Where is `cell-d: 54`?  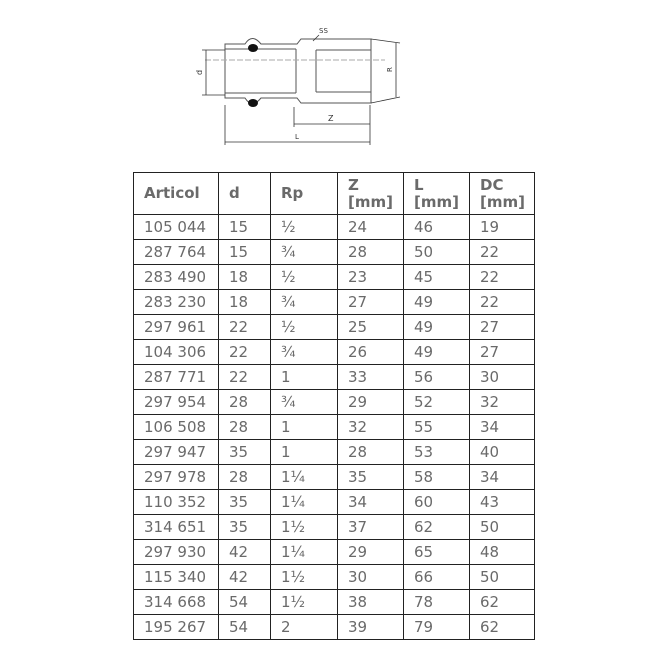 cell-d: 54 is located at coordinates (244, 627).